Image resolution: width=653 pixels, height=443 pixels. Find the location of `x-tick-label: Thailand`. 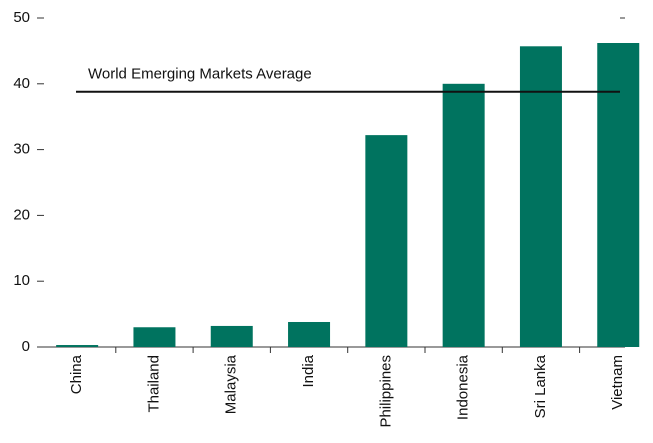

x-tick-label: Thailand is located at coordinates (153, 384).